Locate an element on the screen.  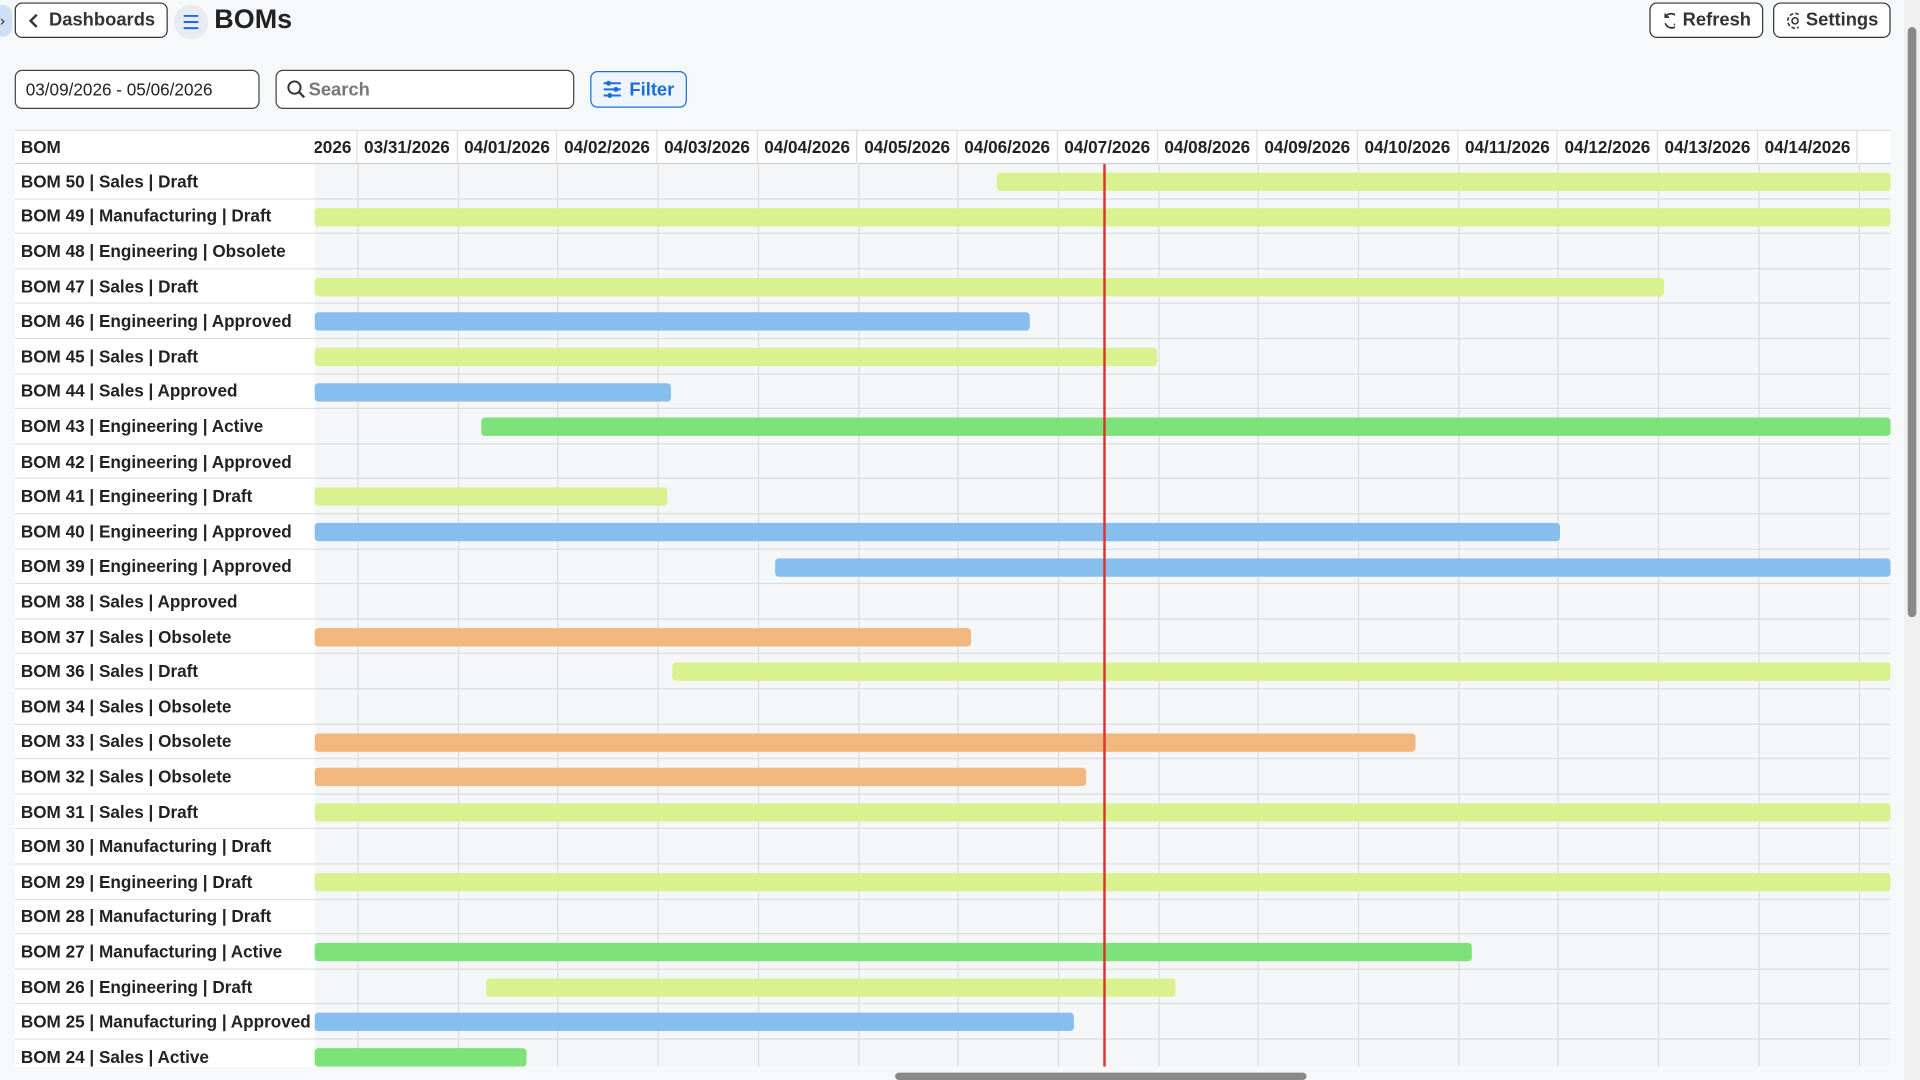
settings-button: Settings is located at coordinates (1832, 20).